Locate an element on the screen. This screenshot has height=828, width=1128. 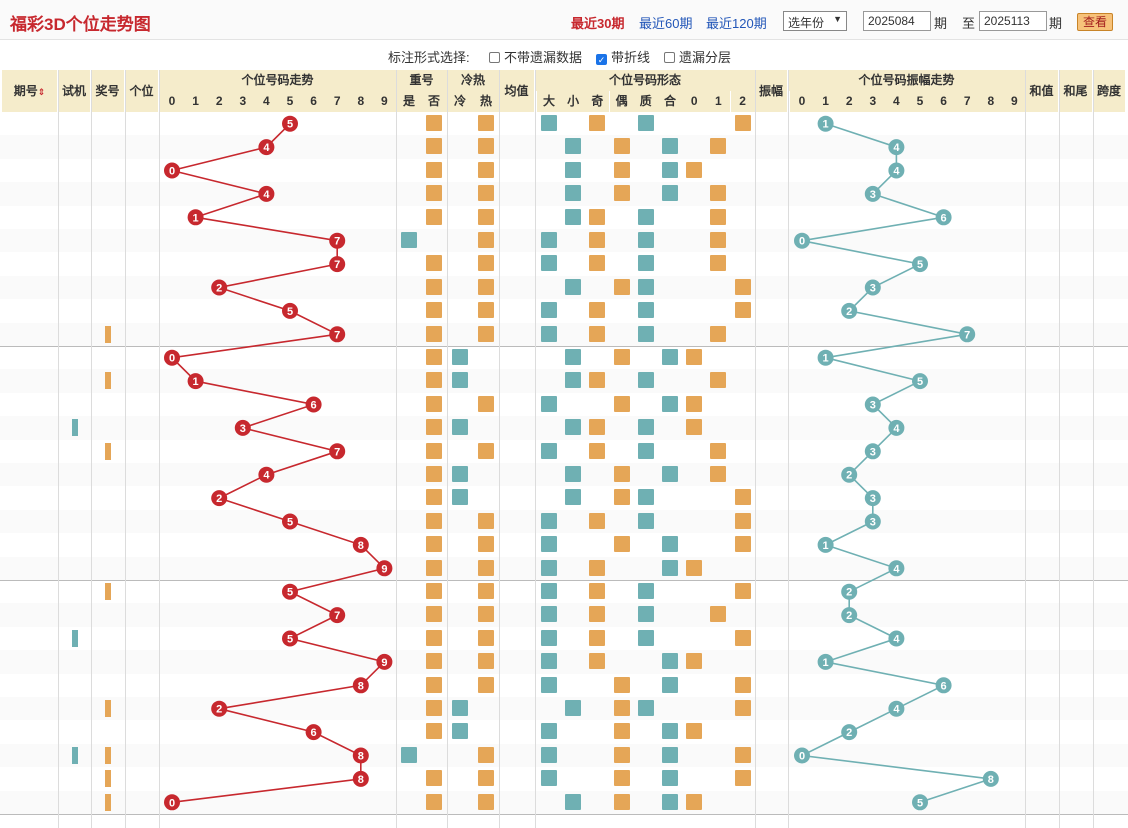
repeat-yes is located at coordinates (409, 357).